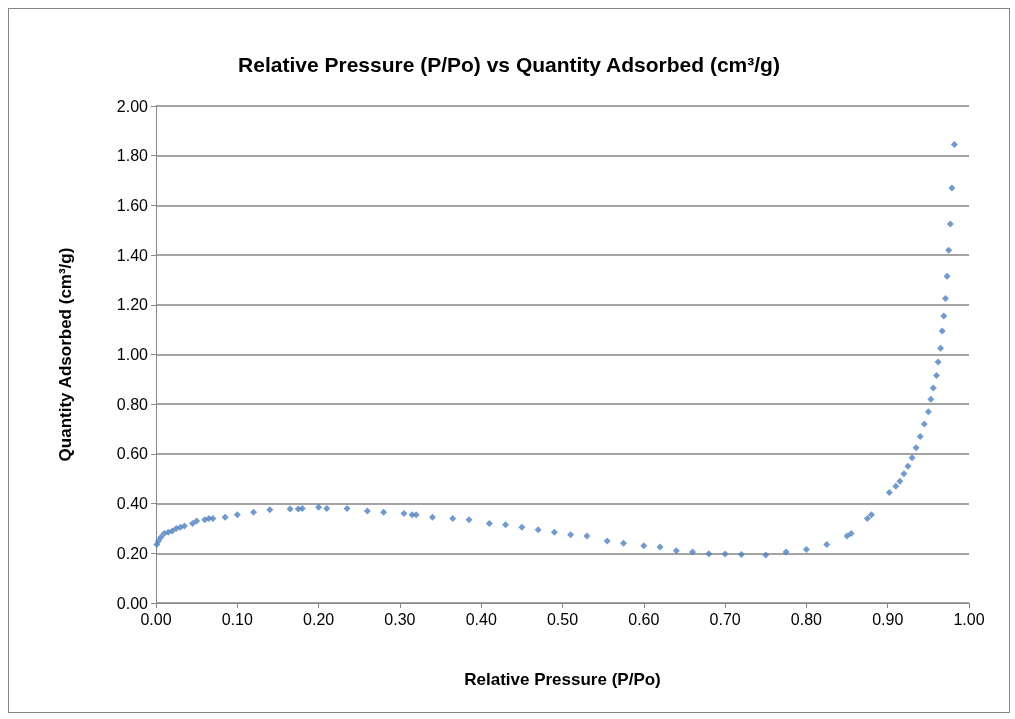 Image resolution: width=1015 pixels, height=719 pixels. What do you see at coordinates (562, 679) in the screenshot?
I see `x-axis-title: Relative Pressure (P/Po)` at bounding box center [562, 679].